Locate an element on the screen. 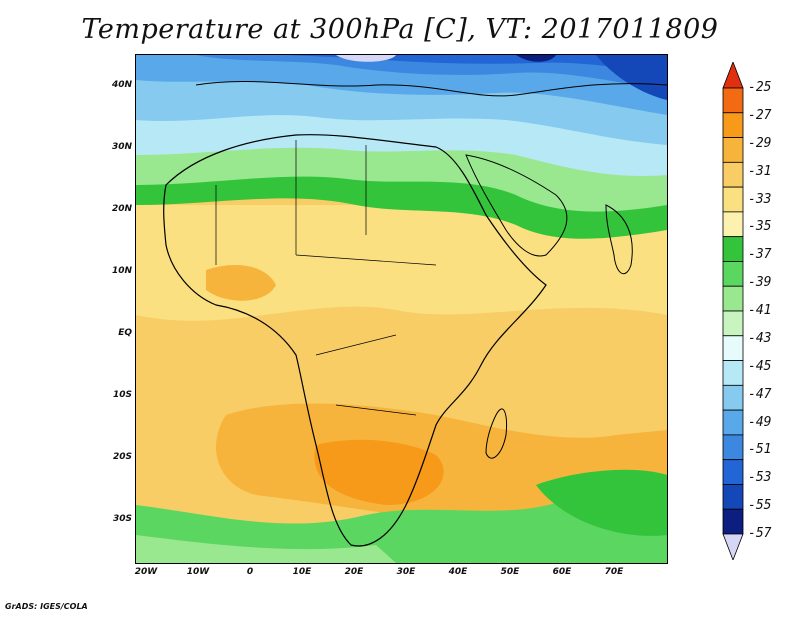  field-band-37-southeast is located at coordinates (601, 502).